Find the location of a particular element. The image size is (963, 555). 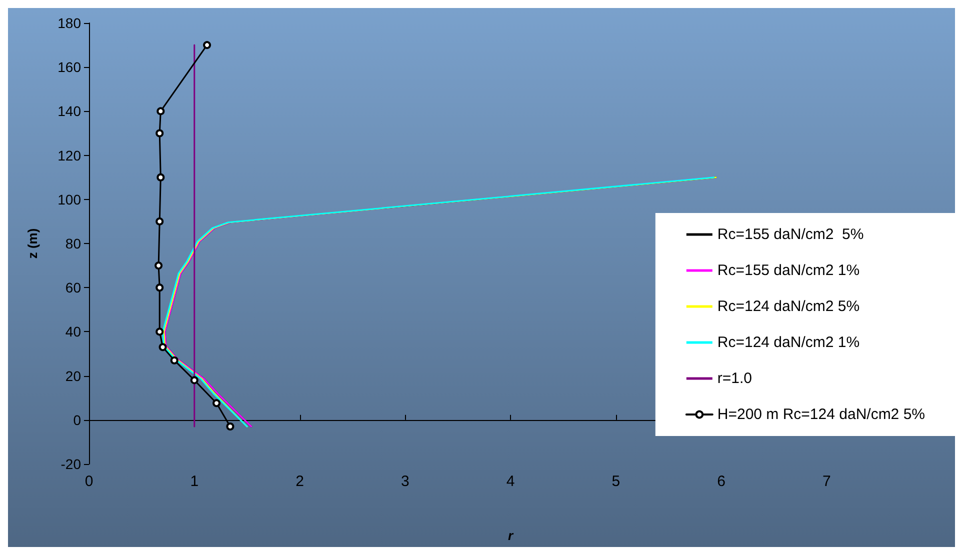

x-tick-label: 1 is located at coordinates (194, 481).